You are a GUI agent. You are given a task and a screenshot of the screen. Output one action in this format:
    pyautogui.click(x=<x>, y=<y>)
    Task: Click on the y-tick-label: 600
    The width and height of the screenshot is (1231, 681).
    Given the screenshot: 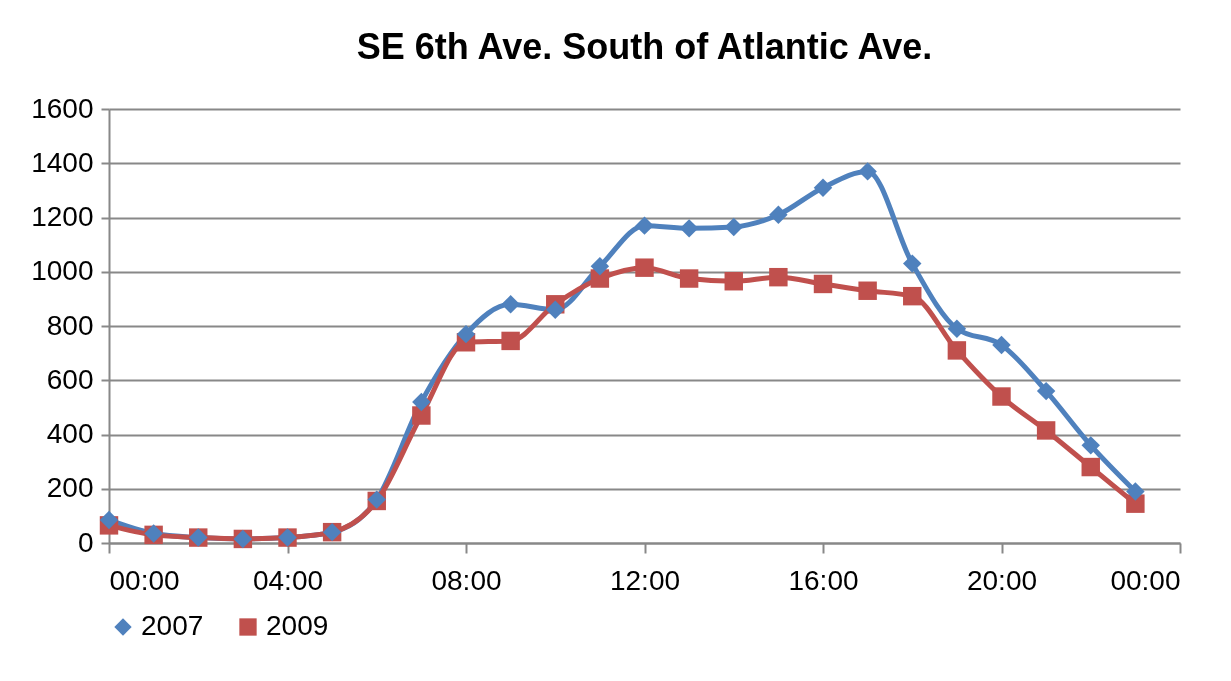 What is the action you would take?
    pyautogui.click(x=70, y=379)
    